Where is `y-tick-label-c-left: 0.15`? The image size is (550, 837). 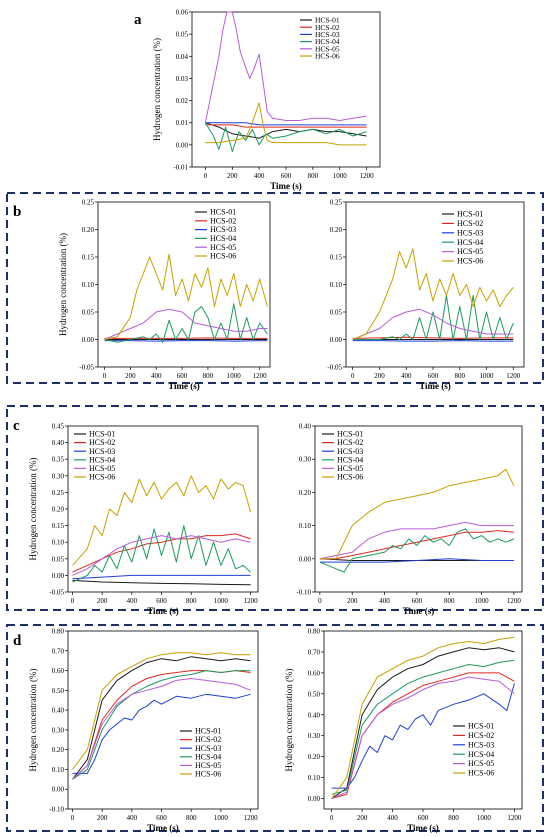
y-tick-label-c-left: 0.15 is located at coordinates (58, 526).